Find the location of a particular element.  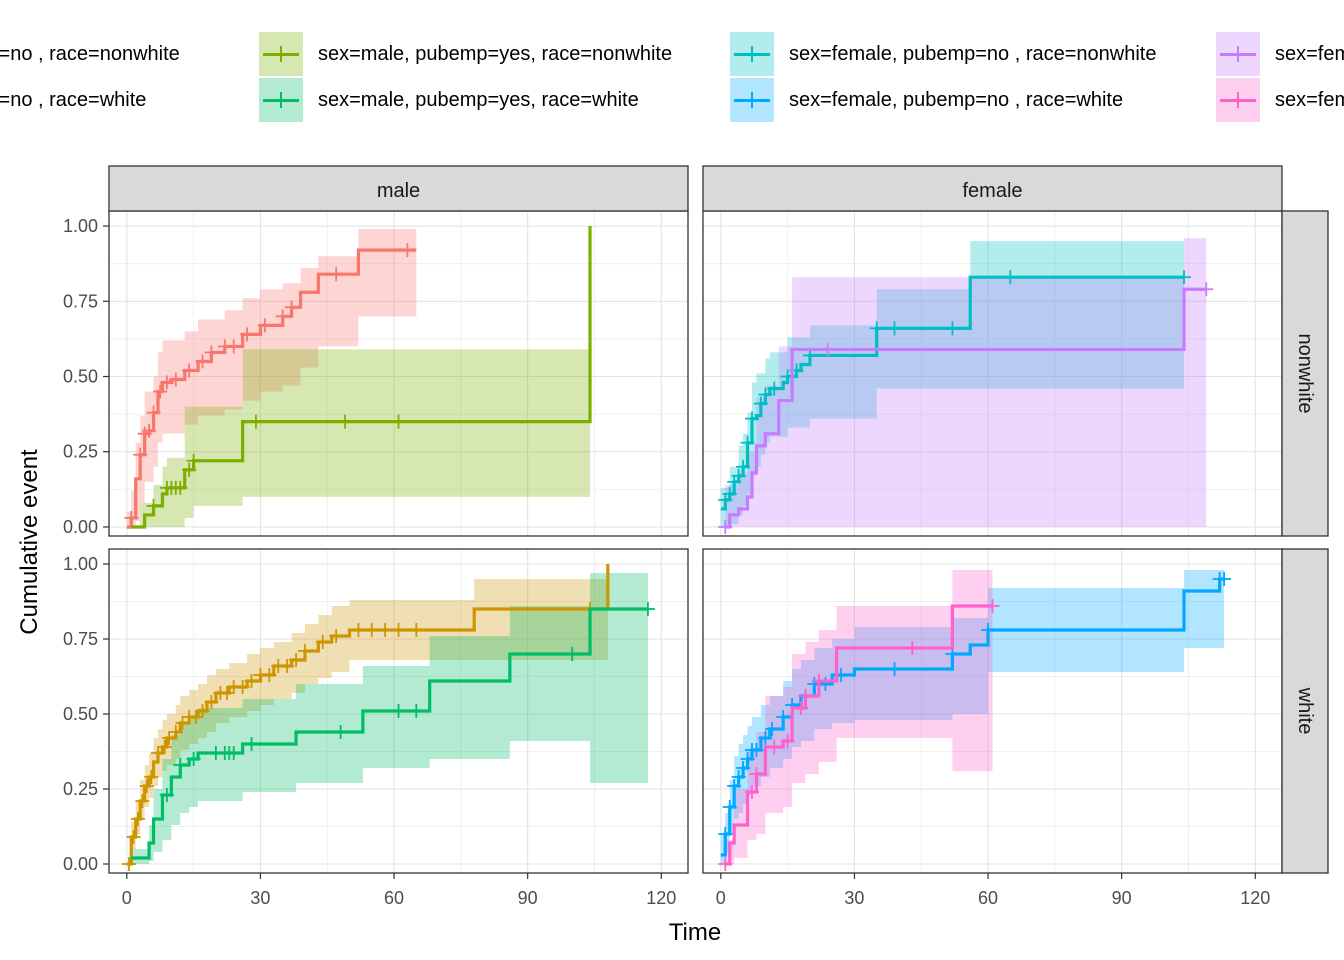

panel-background is located at coordinates (992, 373).